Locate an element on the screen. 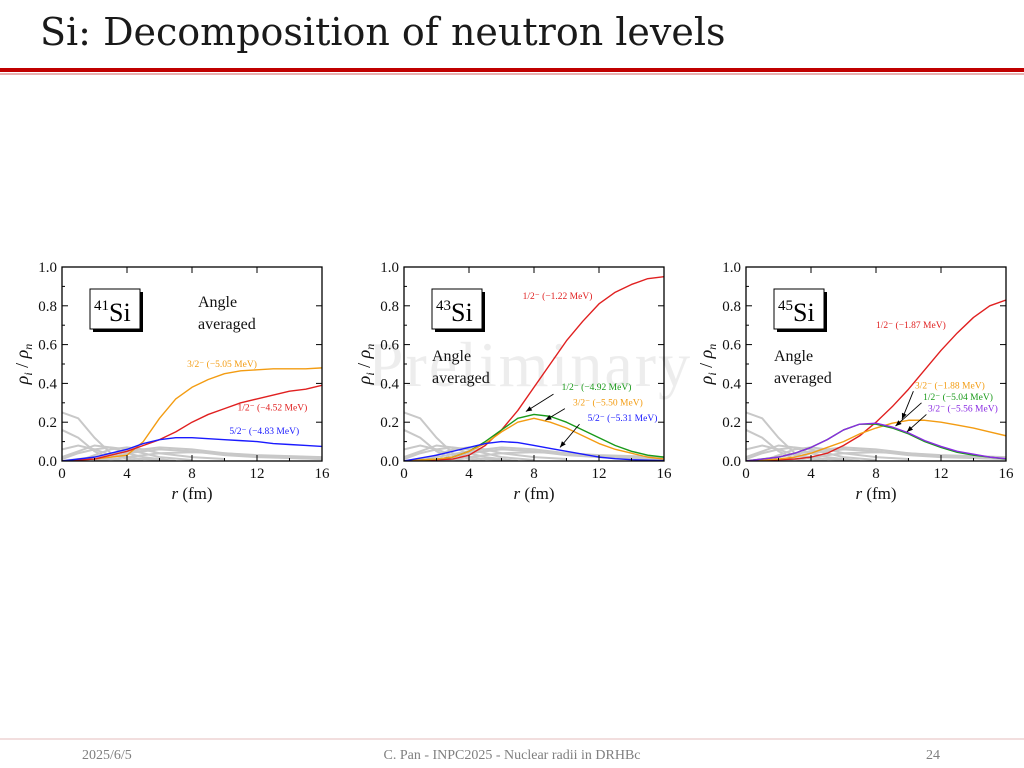  series-label: 1/2⁻ (−4.92 MeV) is located at coordinates (597, 387).